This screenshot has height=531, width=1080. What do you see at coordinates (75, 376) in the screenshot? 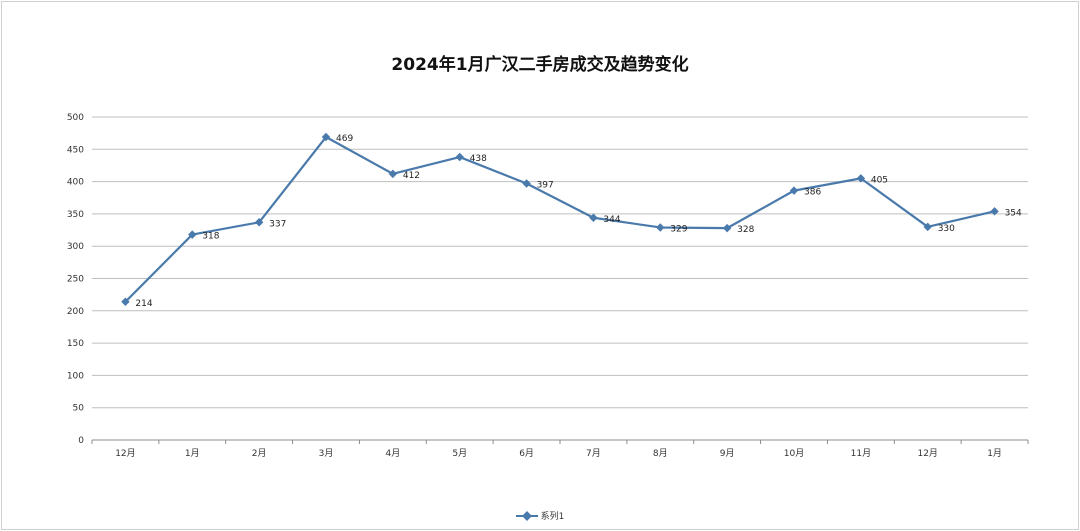
I see `y-tick-label: 100` at bounding box center [75, 376].